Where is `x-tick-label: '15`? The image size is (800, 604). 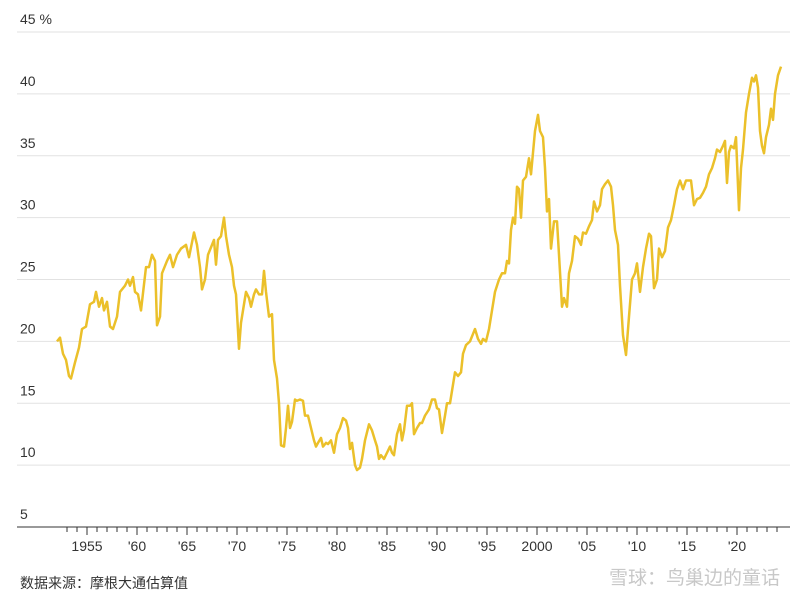 x-tick-label: '15 is located at coordinates (687, 546).